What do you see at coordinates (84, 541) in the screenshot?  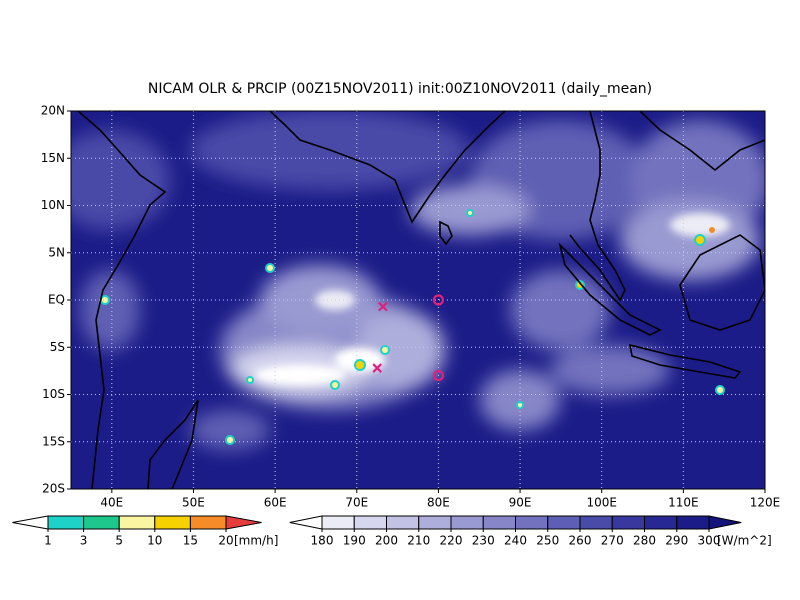 I see `colorbar-label: 3` at bounding box center [84, 541].